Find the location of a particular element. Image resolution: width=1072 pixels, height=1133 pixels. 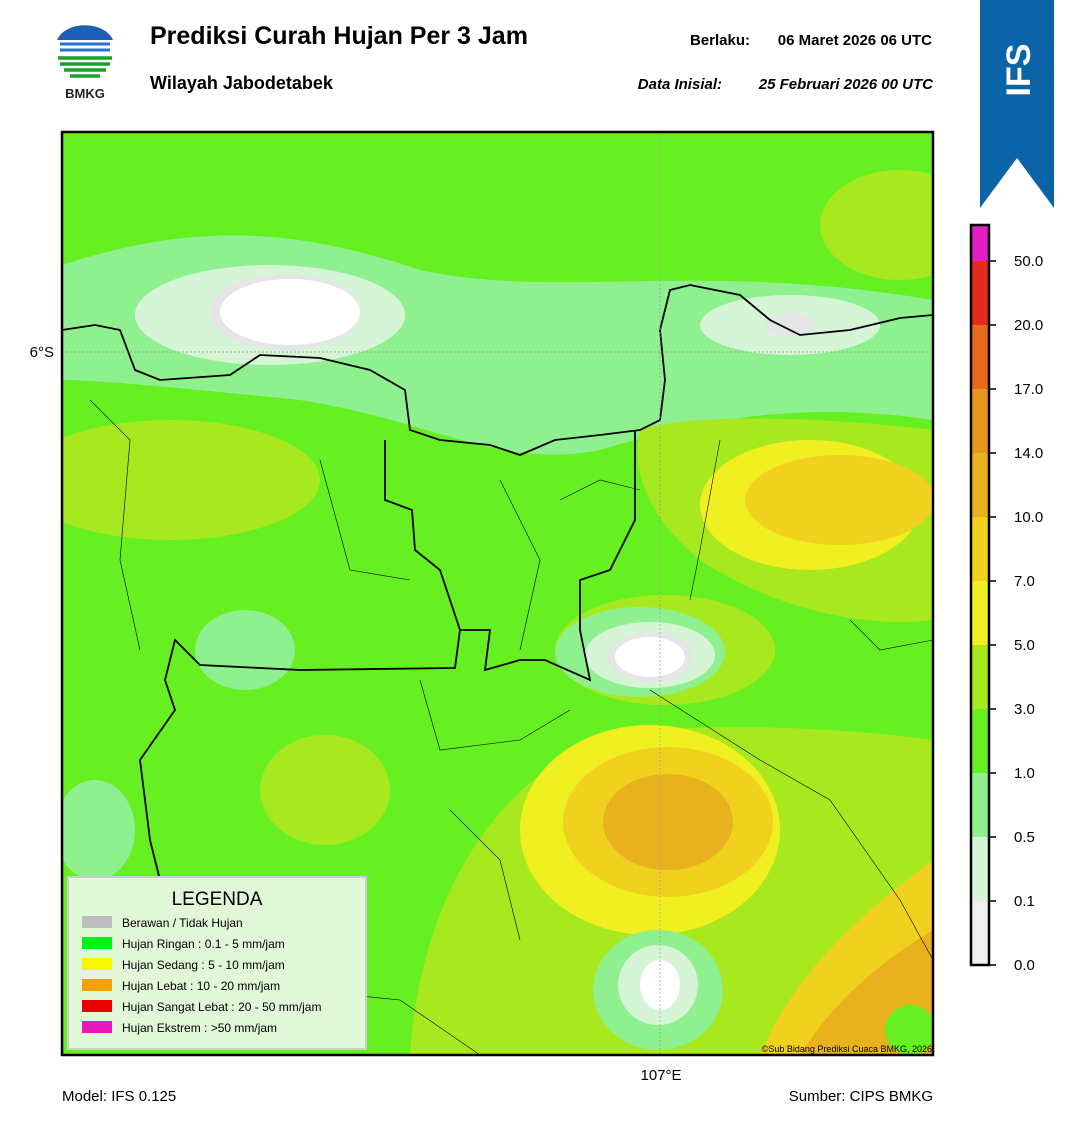

legend-label: Berawan / Tidak Hujan is located at coordinates (182, 923).